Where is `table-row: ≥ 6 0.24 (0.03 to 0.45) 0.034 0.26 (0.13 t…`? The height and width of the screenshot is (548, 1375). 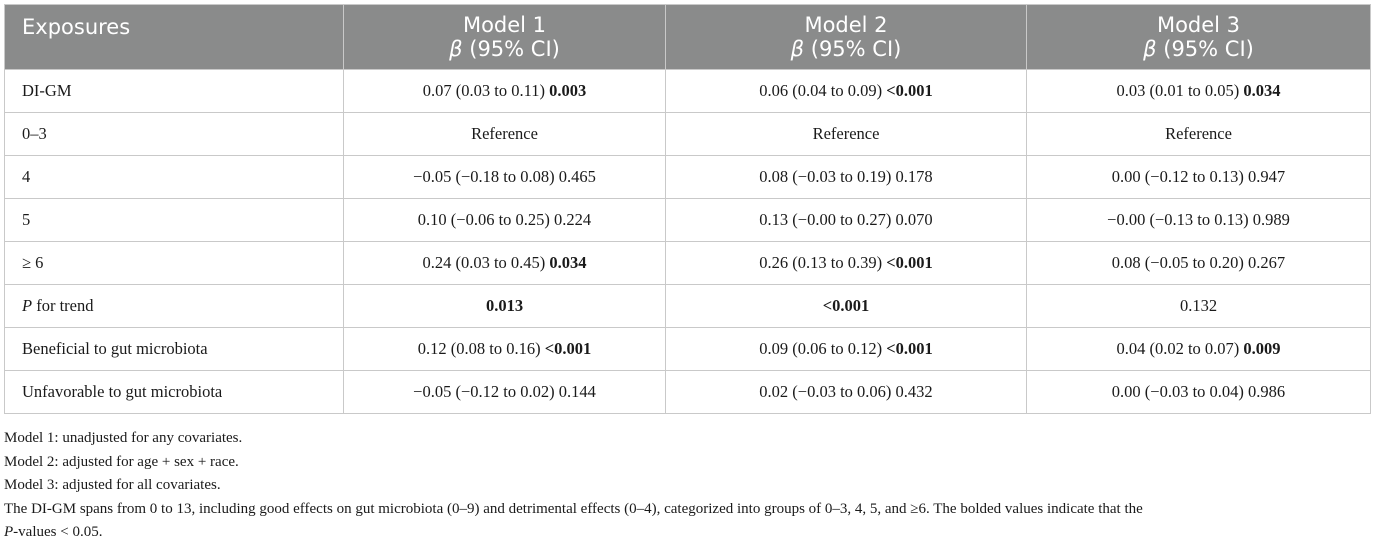 table-row: ≥ 6 0.24 (0.03 to 0.45) 0.034 0.26 (0.13 t… is located at coordinates (687, 263).